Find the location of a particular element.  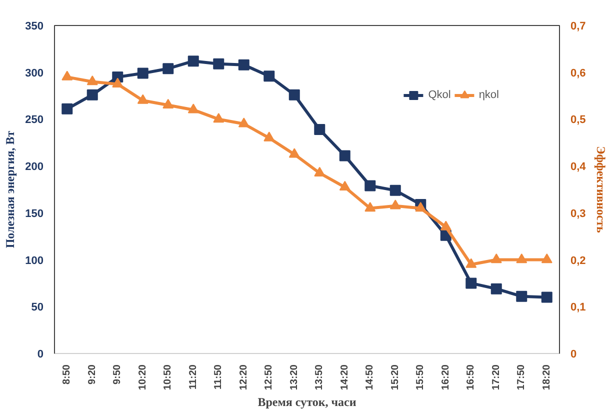

x-tick-label: 13:20 is located at coordinates (294, 377).